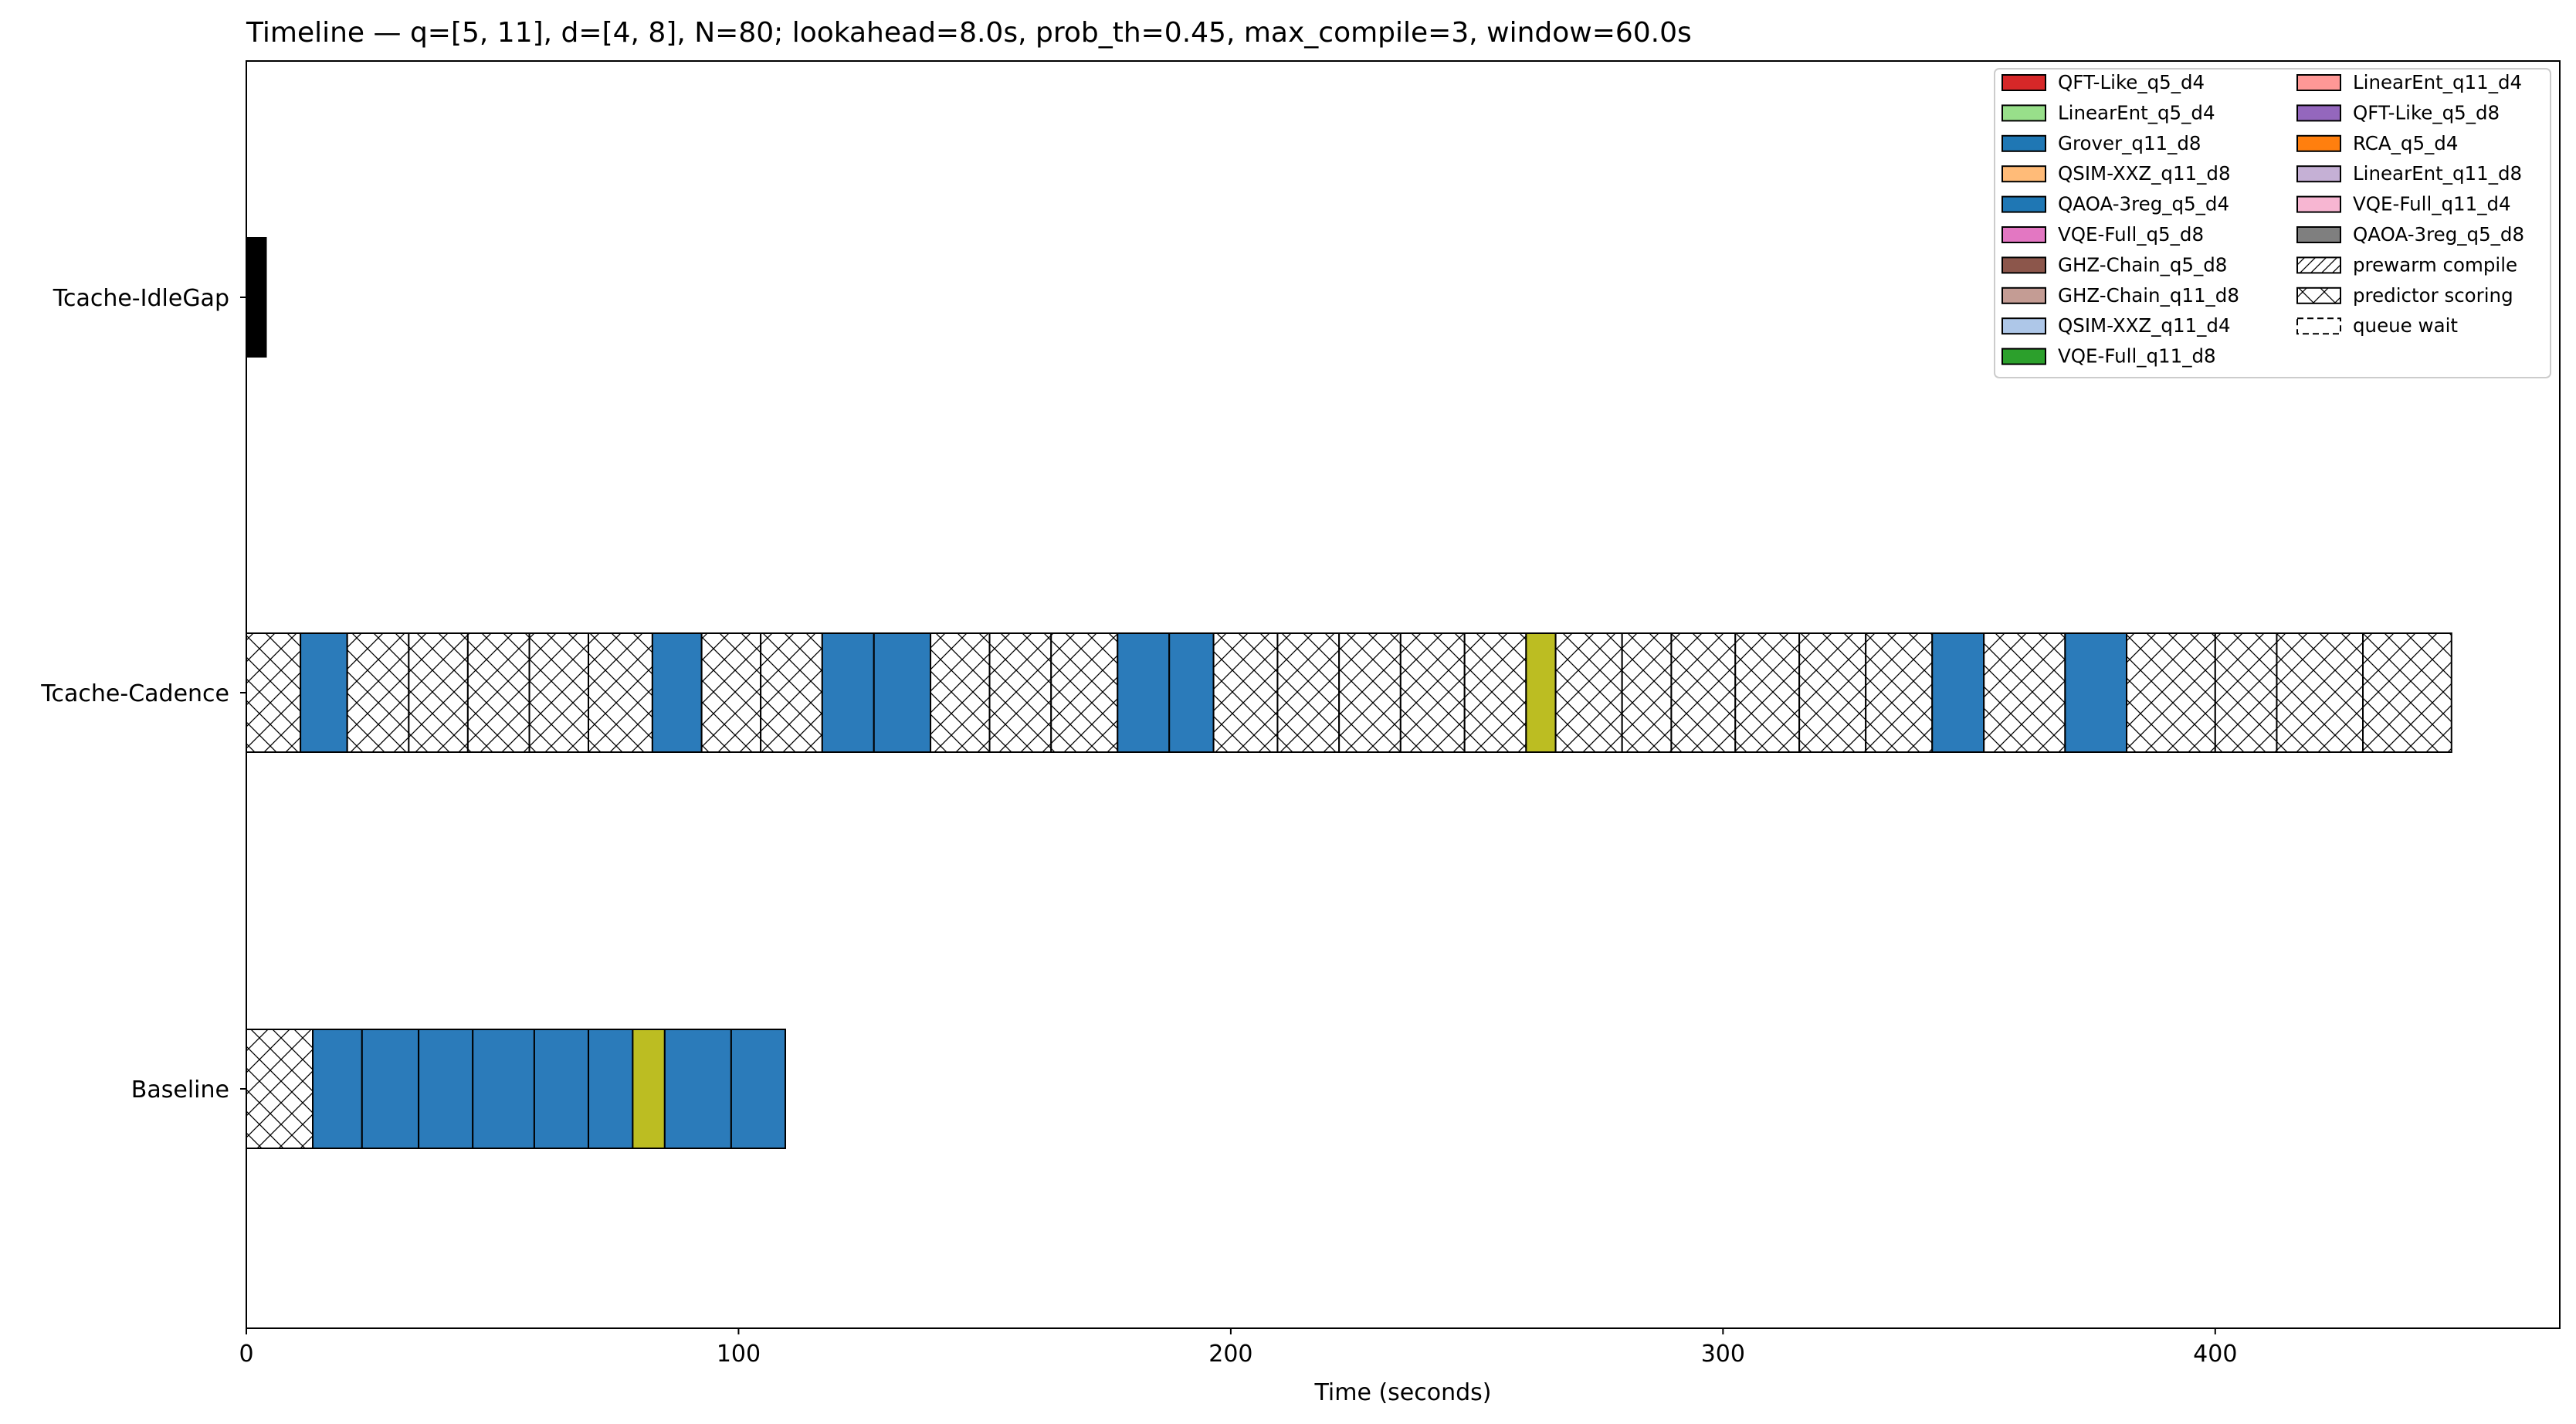  Describe the element at coordinates (2432, 204) in the screenshot. I see `legend-label: VQE-Full_q11_d4` at that location.